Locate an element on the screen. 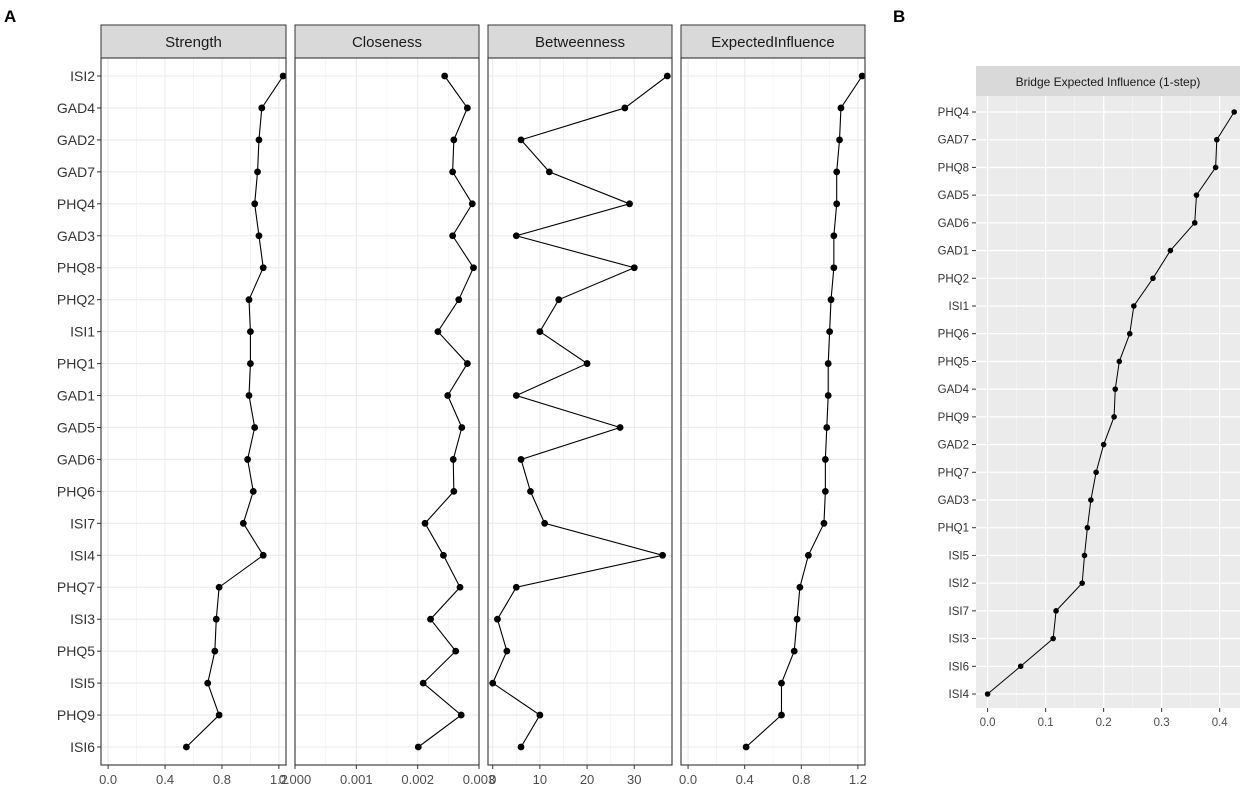 The image size is (1248, 792). y-label-bridge-phq6: PHQ6 is located at coordinates (953, 335).